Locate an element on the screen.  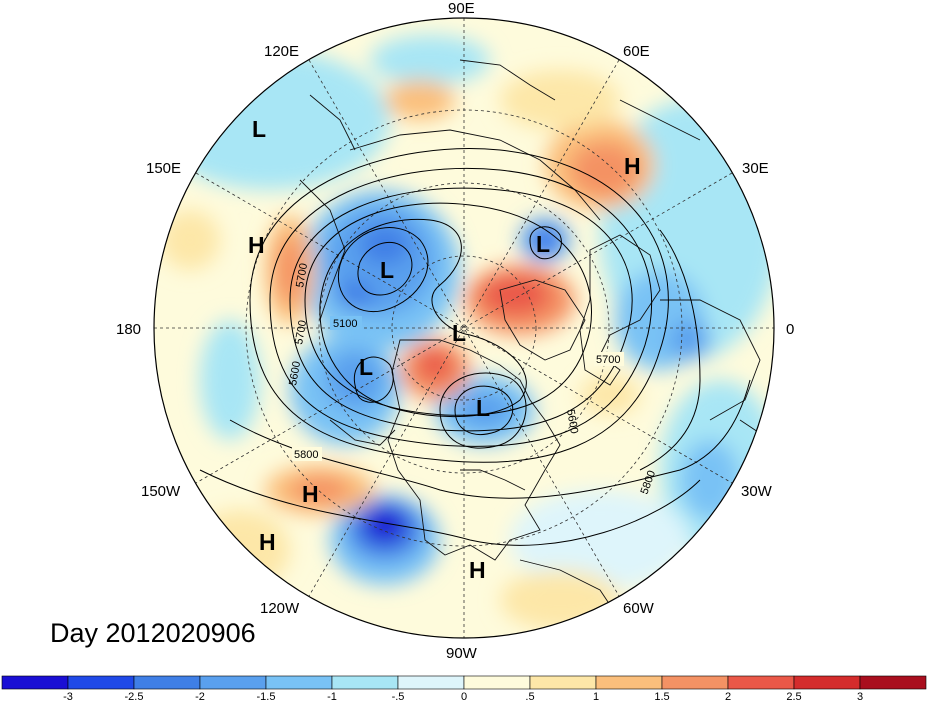
lon-label-30e: 30E is located at coordinates (755, 168).